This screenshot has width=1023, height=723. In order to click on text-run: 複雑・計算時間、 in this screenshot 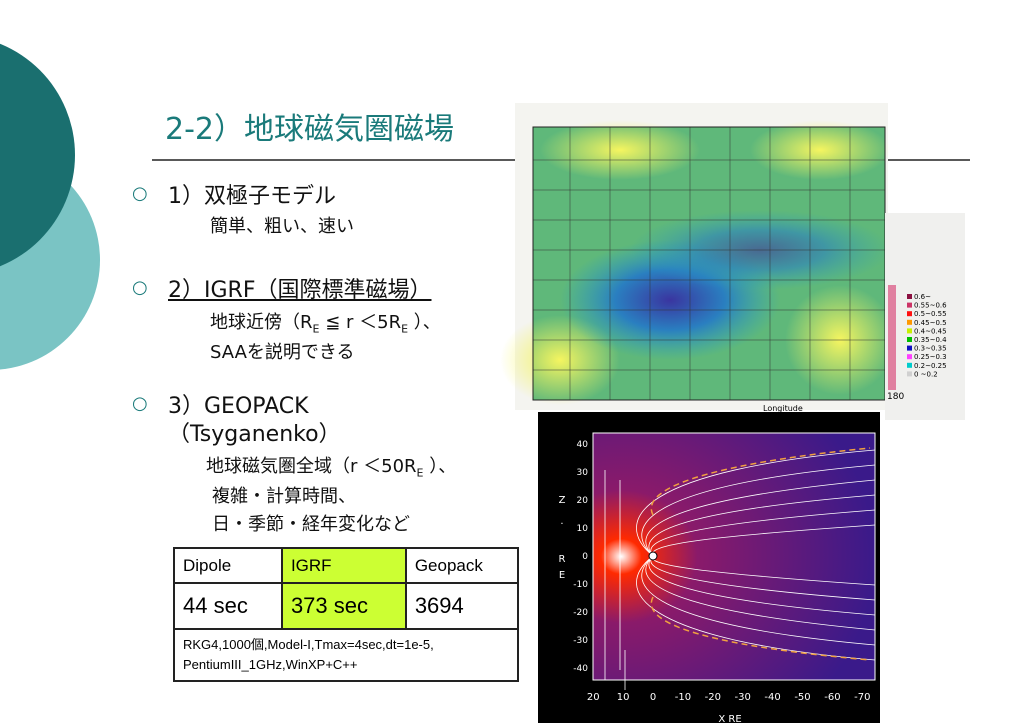, I will do `click(284, 496)`.